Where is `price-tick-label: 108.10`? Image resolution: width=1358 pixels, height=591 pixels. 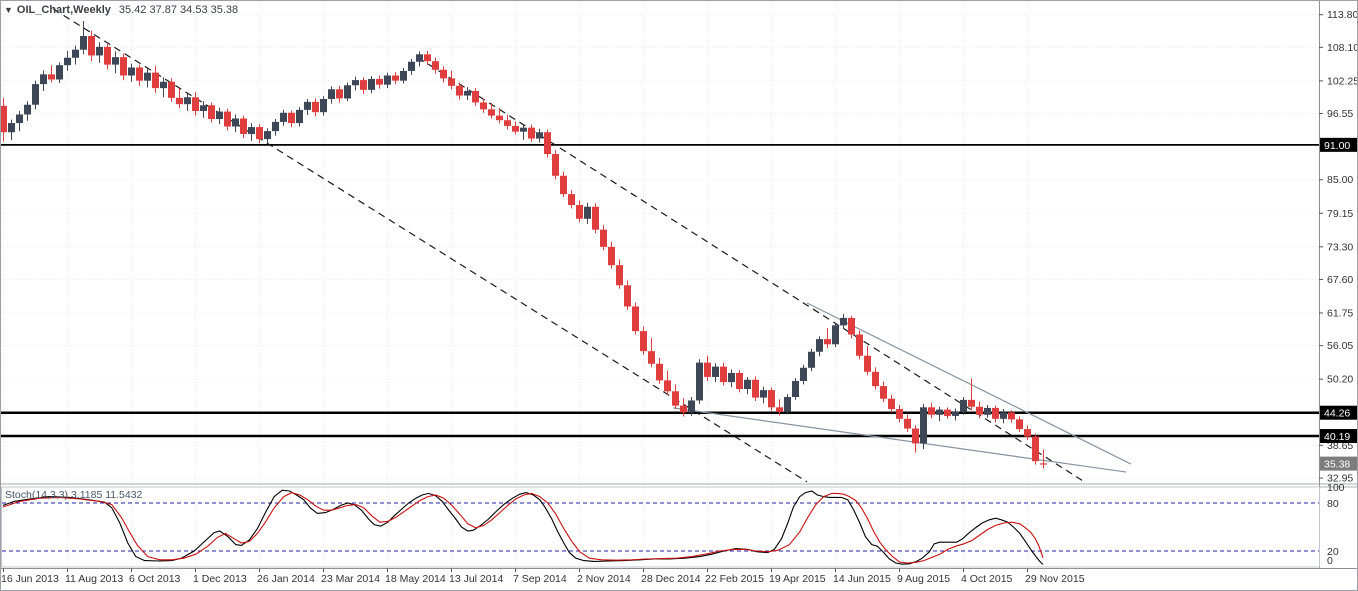 price-tick-label: 108.10 is located at coordinates (1342, 48).